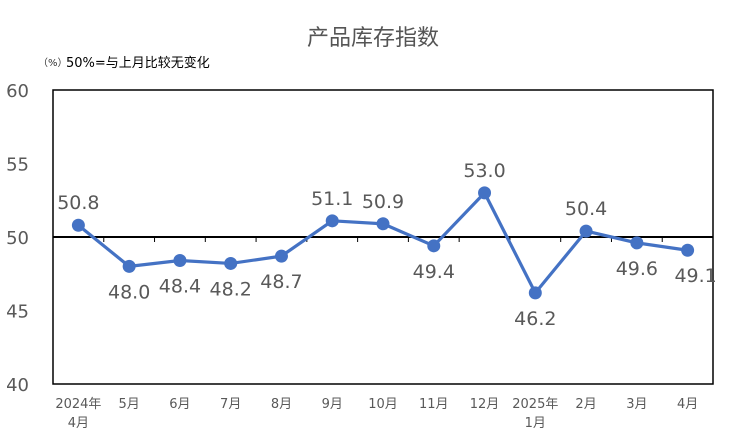  I want to click on chart-title: 产品库存指数, so click(372, 38).